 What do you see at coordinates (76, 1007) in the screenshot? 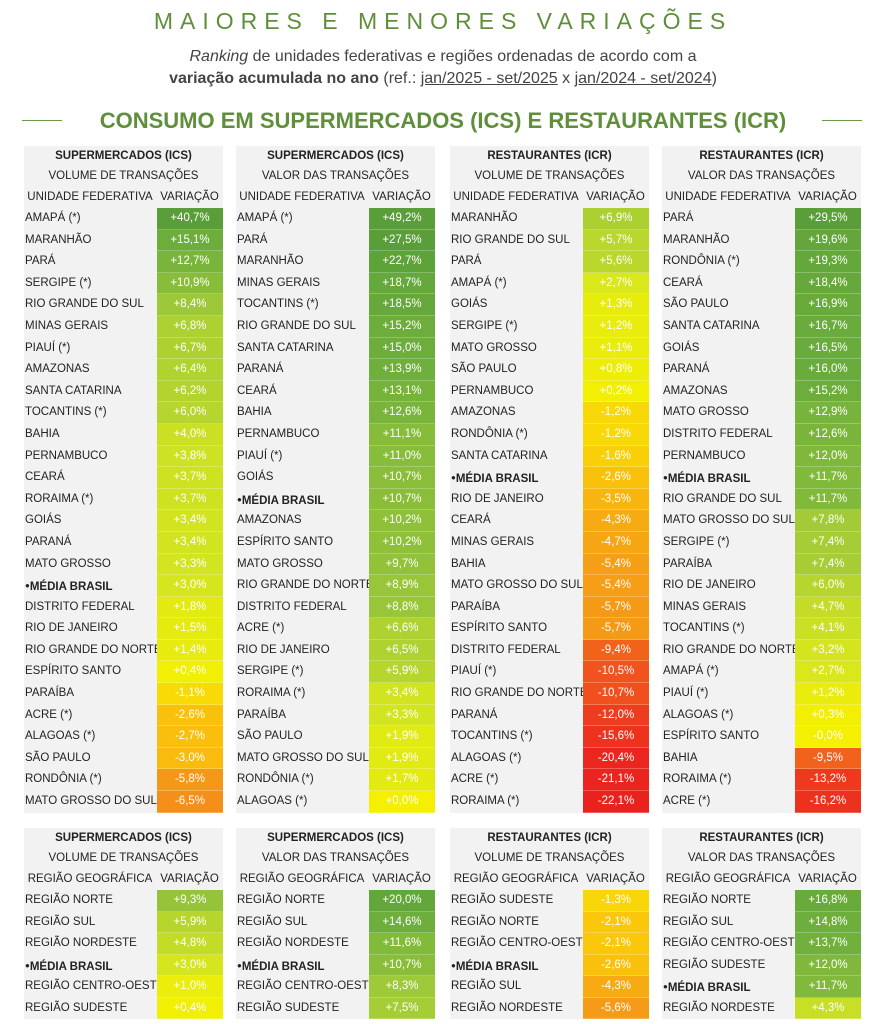
I see `row-name: REGIÃO SUDESTE` at bounding box center [76, 1007].